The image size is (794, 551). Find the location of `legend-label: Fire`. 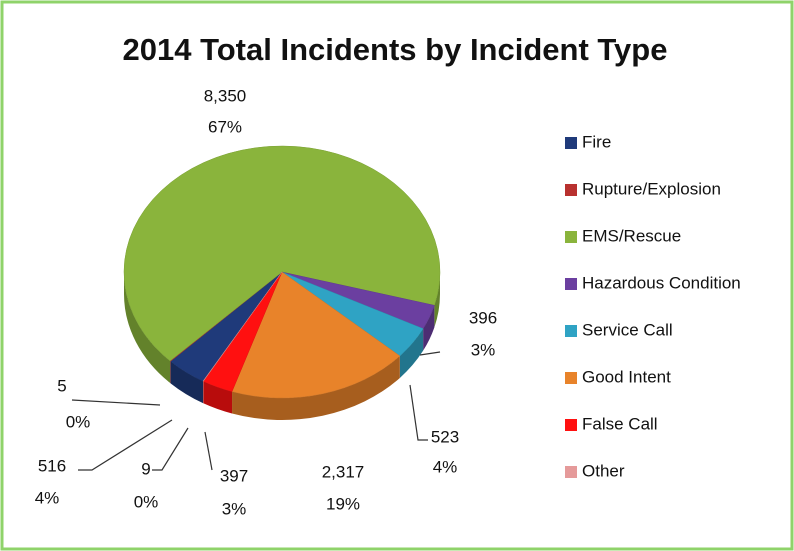

legend-label: Fire is located at coordinates (596, 141).